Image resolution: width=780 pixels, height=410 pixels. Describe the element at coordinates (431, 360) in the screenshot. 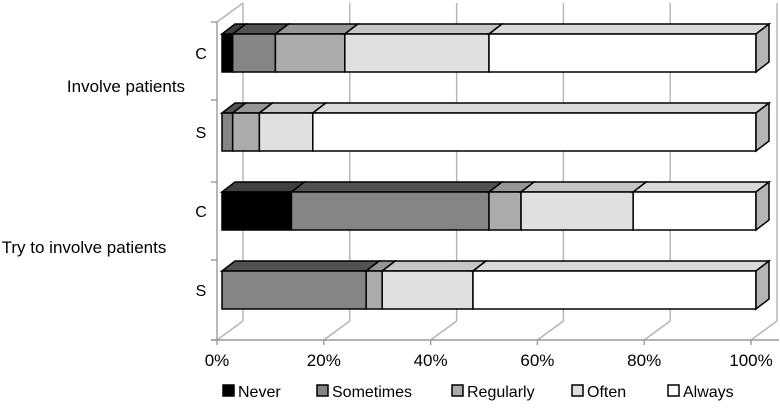

I see `x-axis-tick-label: 40%` at that location.